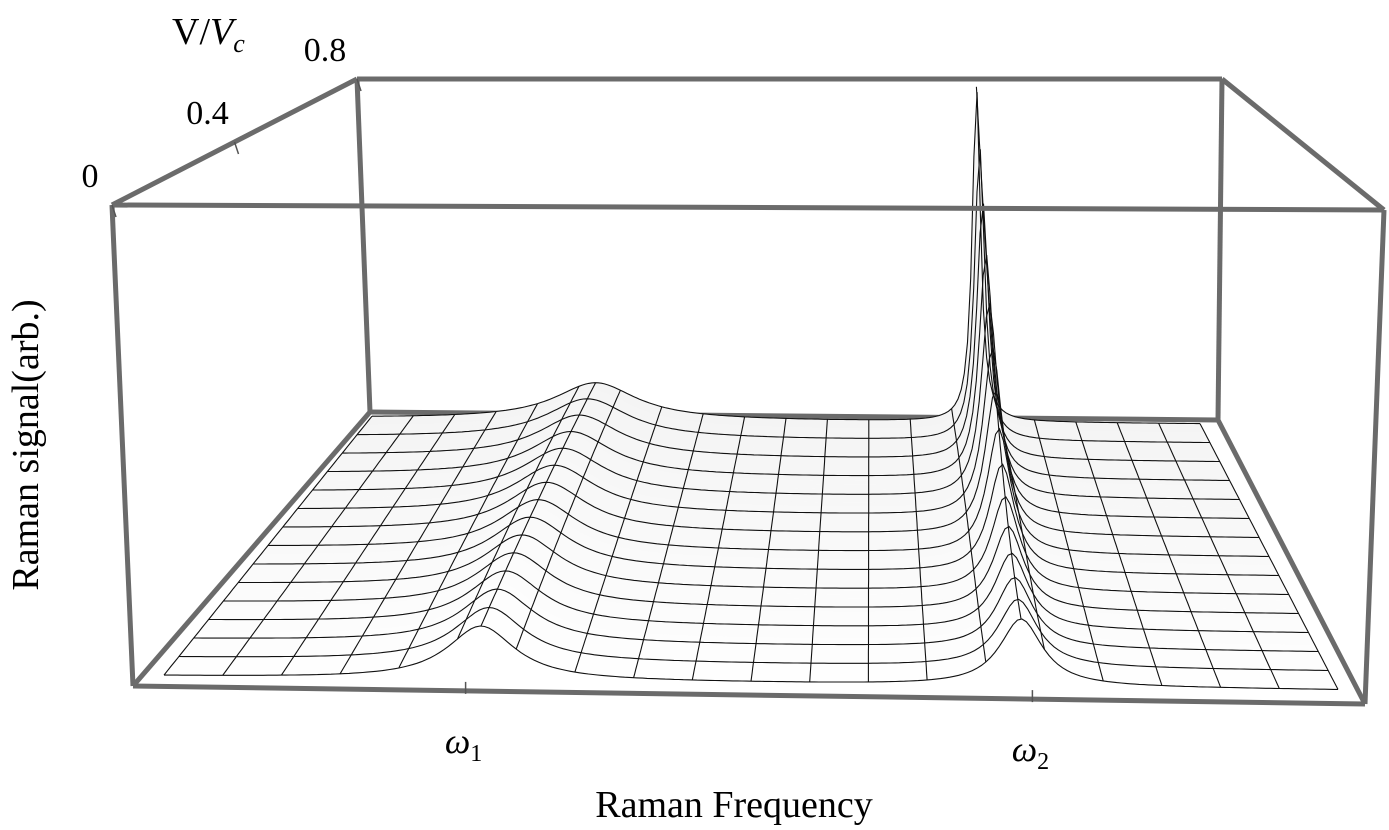  I want to click on frame-edge-floor-left, so click(251, 549).